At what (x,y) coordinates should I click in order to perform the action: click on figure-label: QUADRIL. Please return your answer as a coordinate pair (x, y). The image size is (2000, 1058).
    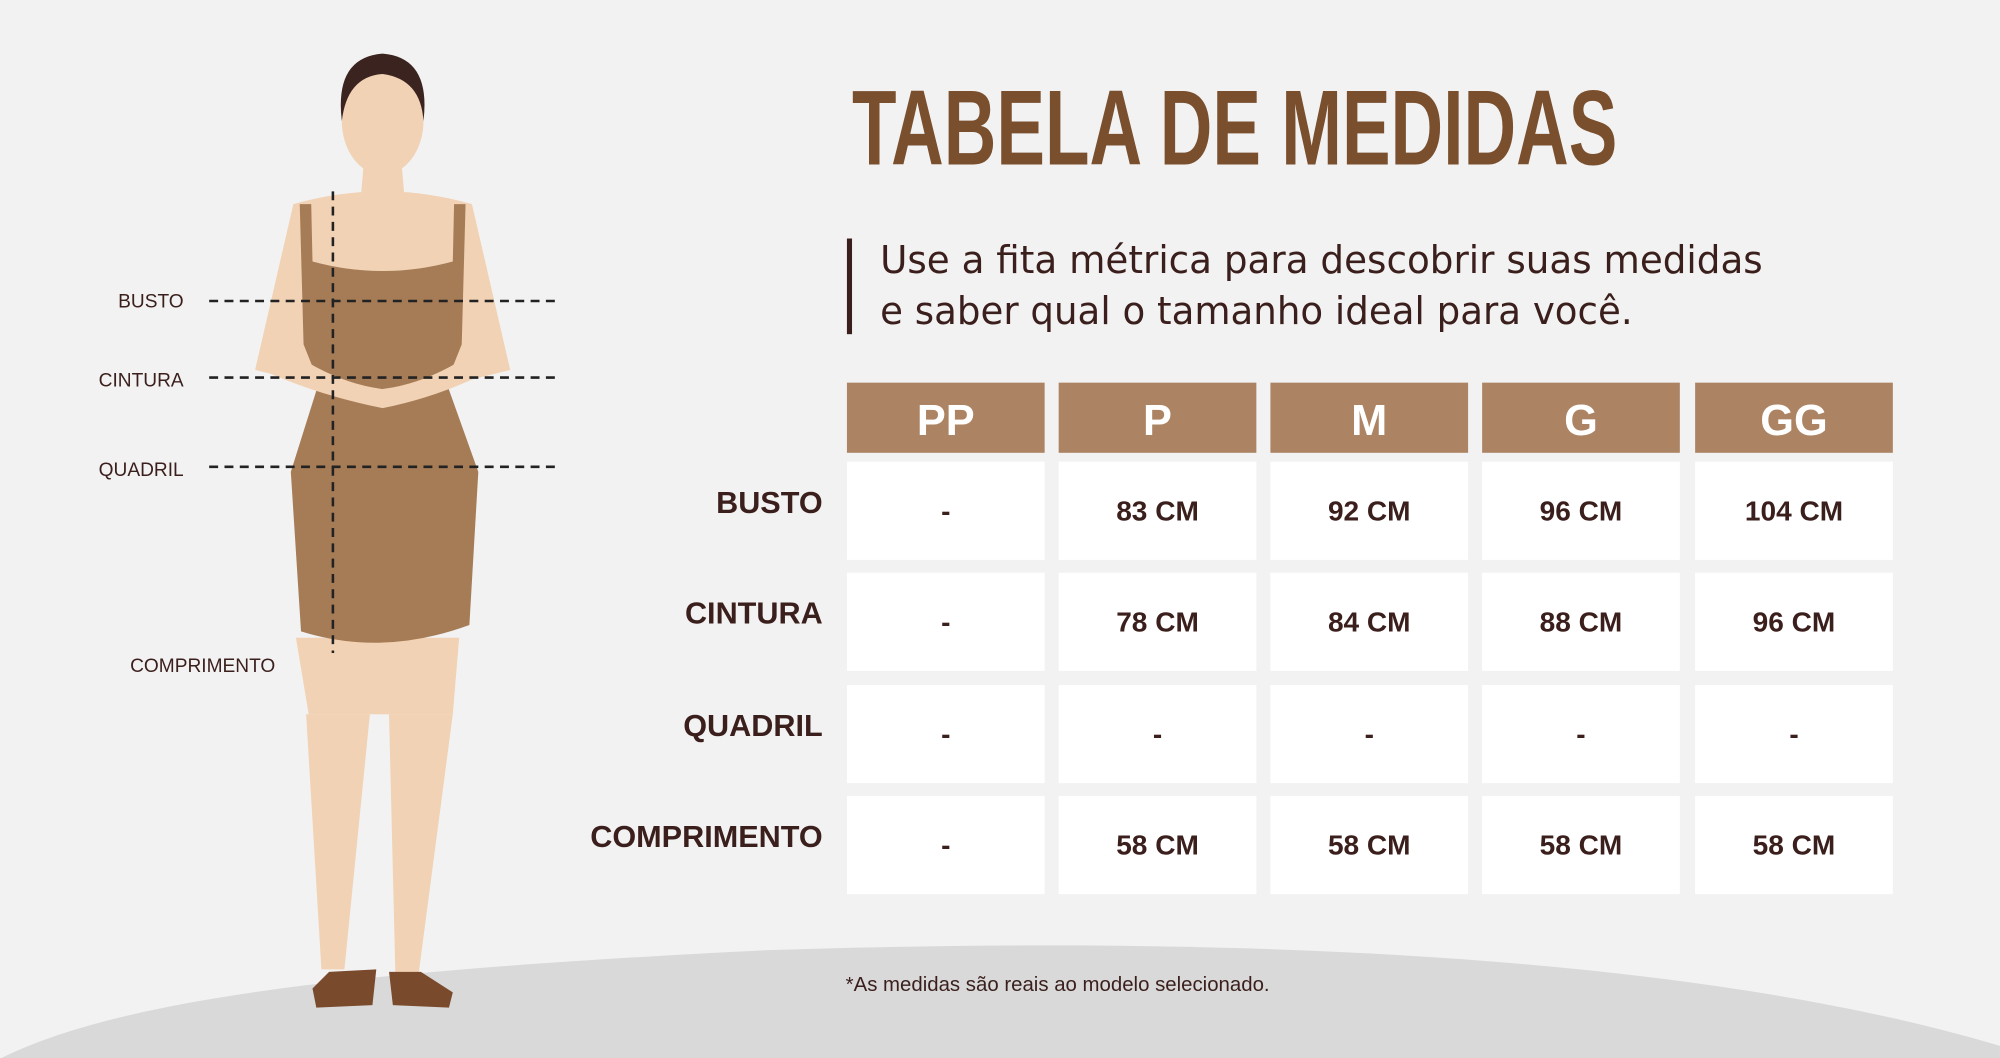
    Looking at the image, I should click on (141, 470).